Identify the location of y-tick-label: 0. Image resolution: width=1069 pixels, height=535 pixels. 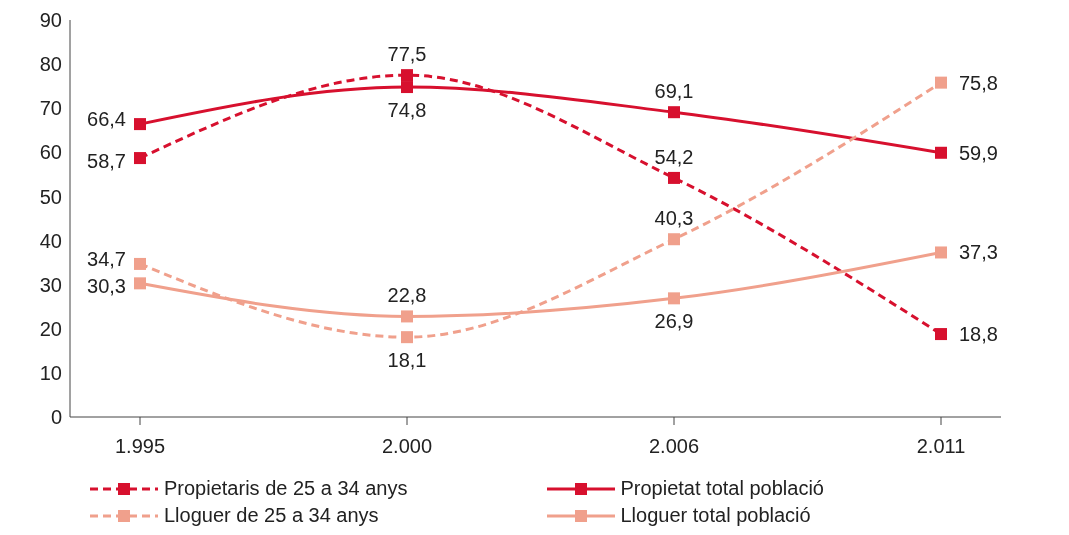
(56, 417).